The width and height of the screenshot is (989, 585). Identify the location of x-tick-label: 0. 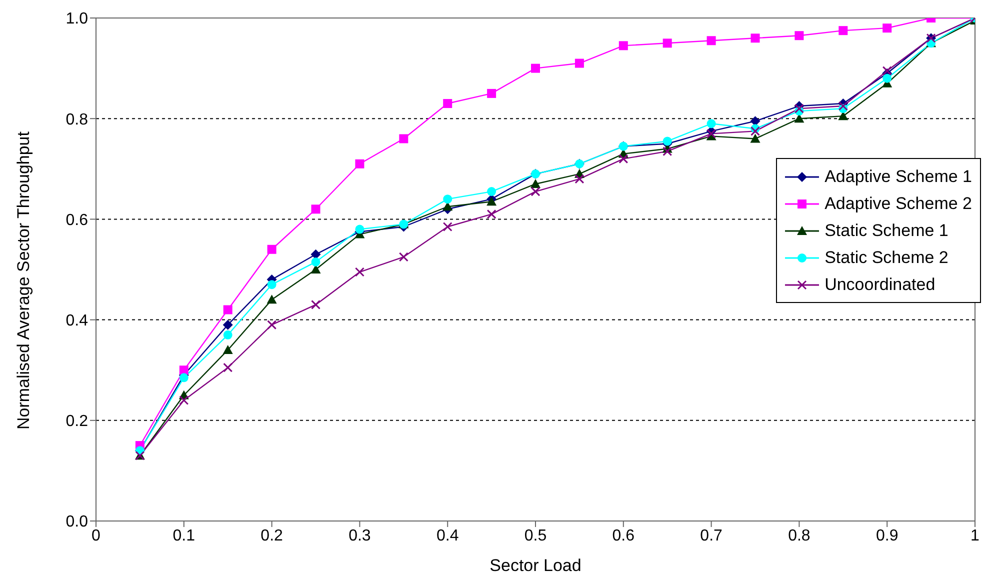
(96, 535).